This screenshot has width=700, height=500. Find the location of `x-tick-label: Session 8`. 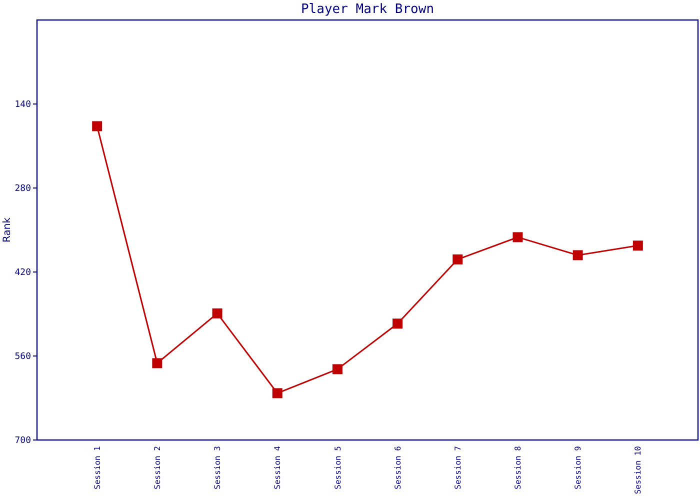

x-tick-label: Session 8 is located at coordinates (518, 468).